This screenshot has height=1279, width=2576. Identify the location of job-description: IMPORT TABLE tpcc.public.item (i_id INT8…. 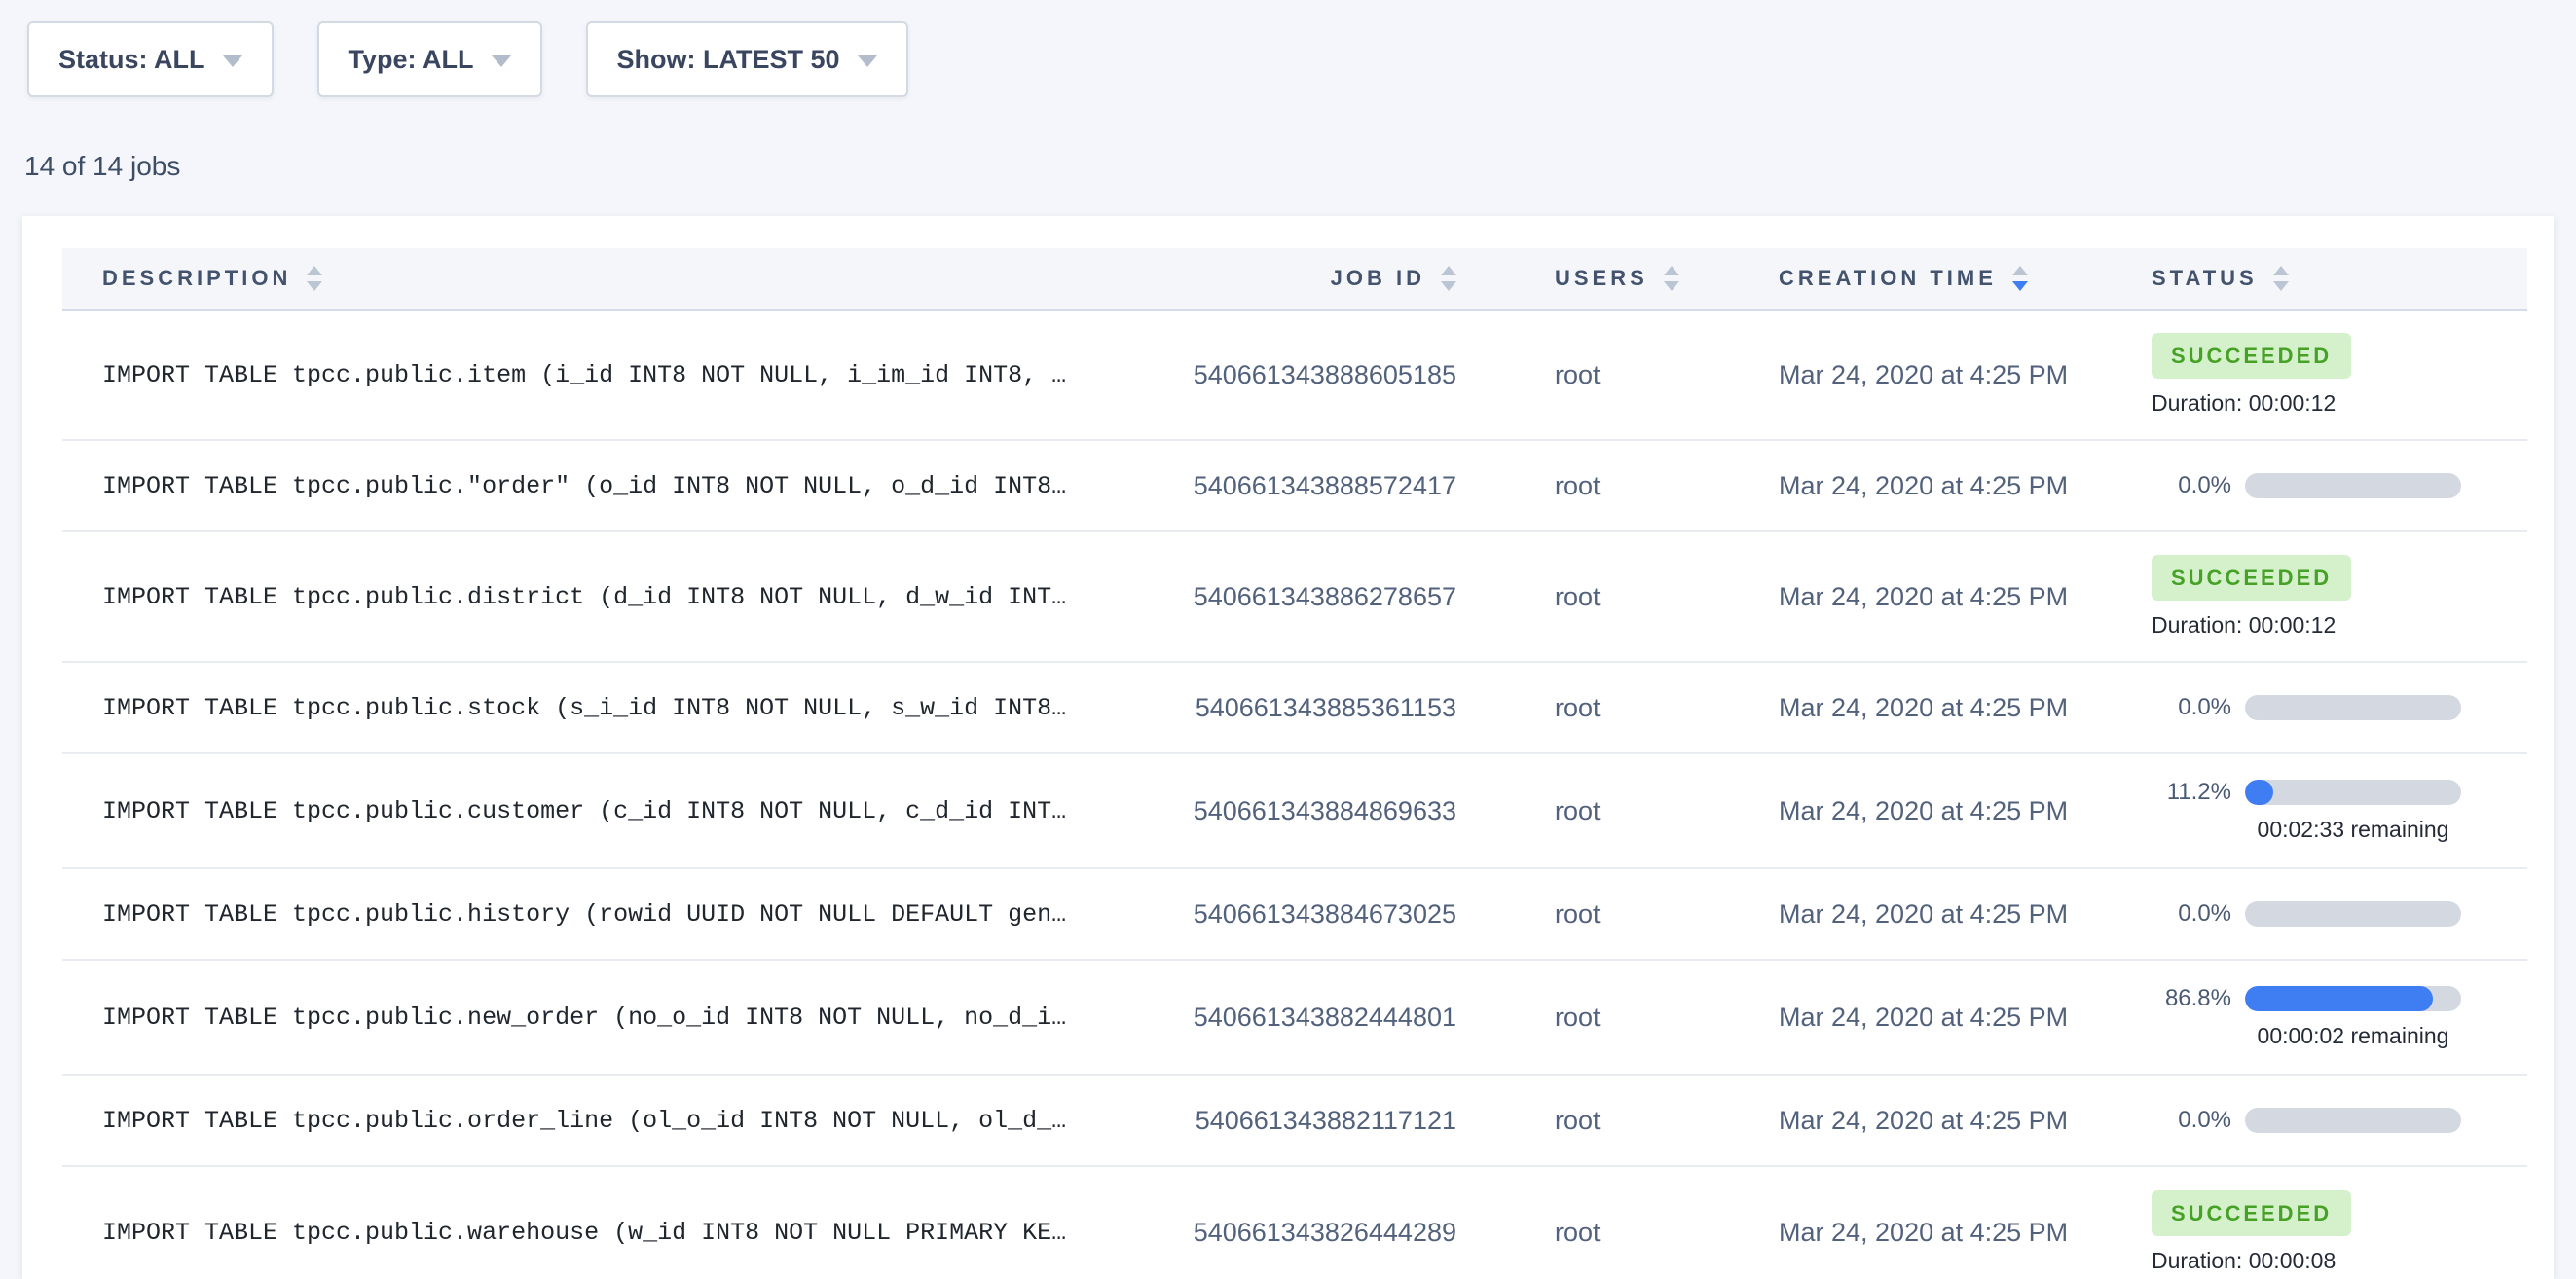
(584, 374).